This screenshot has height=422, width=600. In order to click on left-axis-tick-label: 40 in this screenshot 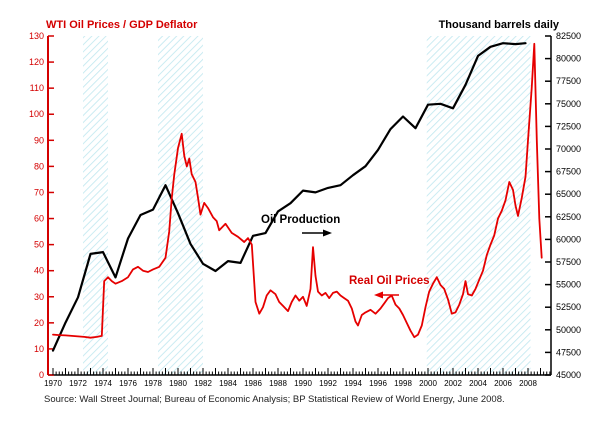, I will do `click(39, 271)`.